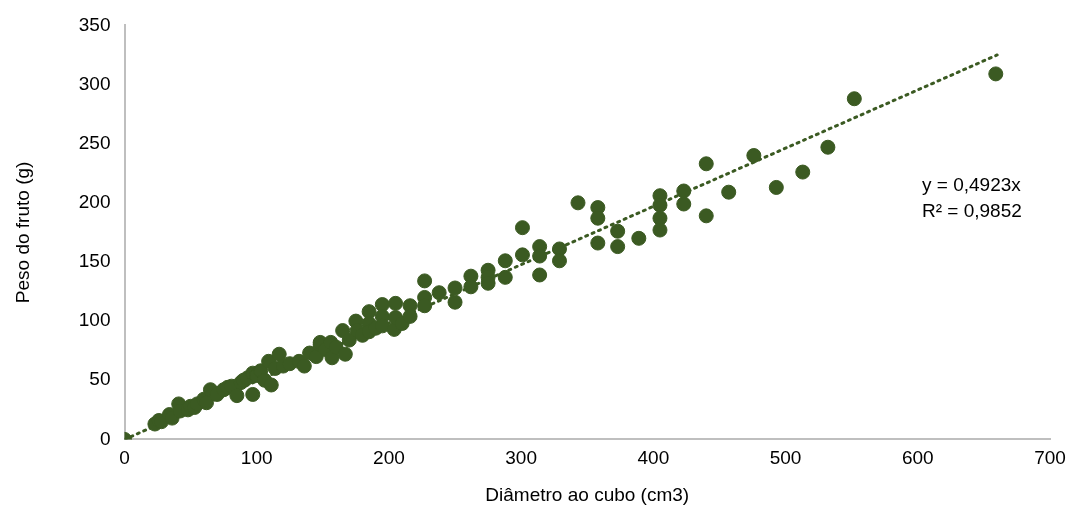 The height and width of the screenshot is (515, 1074). I want to click on x-axis-title: Diâmetro ao cubo (cm3), so click(587, 494).